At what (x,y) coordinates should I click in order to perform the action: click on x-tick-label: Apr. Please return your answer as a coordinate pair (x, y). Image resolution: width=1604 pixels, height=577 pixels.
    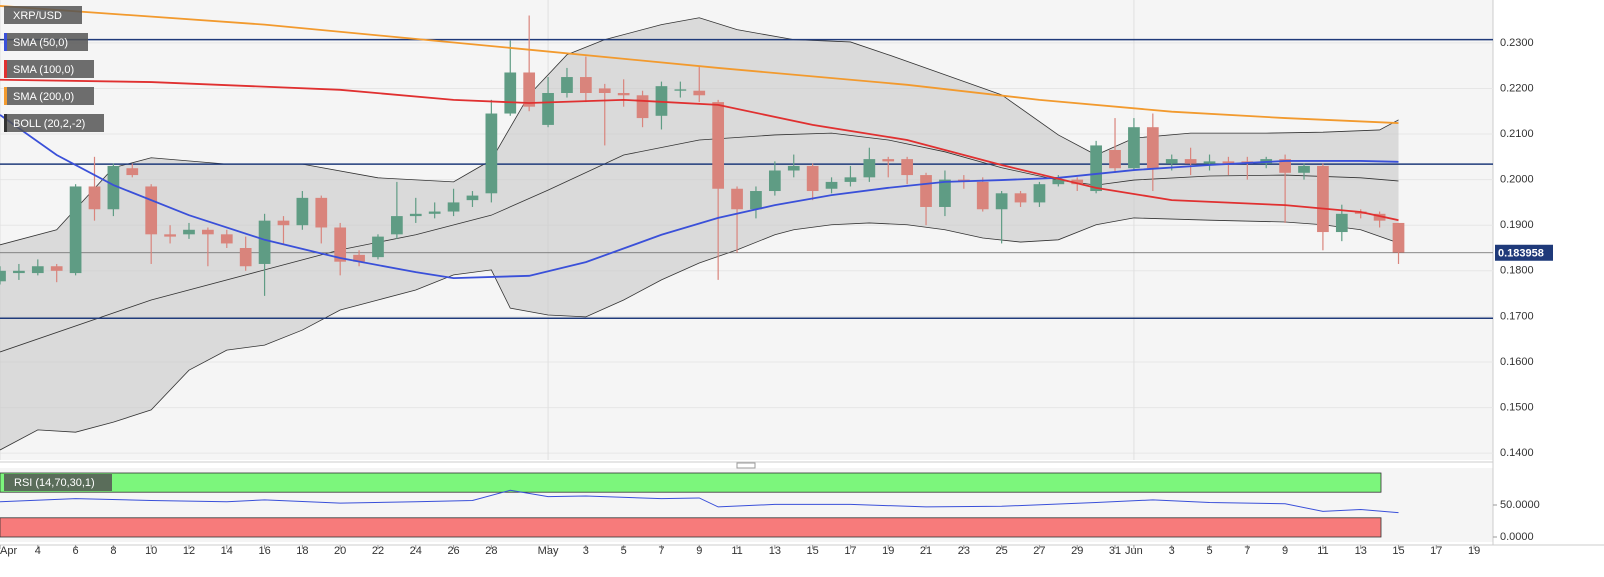
    Looking at the image, I should click on (8, 551).